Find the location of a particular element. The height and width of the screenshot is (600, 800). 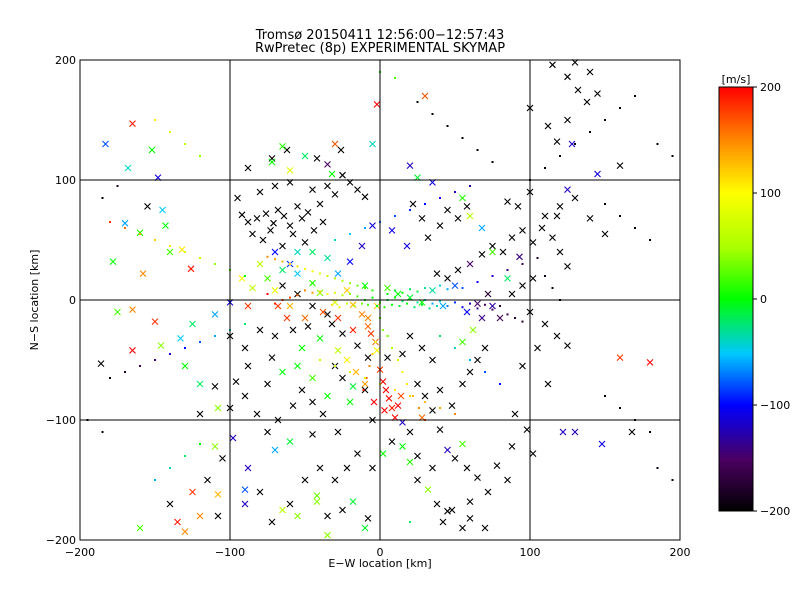

x-tick-label: 100 is located at coordinates (530, 552).